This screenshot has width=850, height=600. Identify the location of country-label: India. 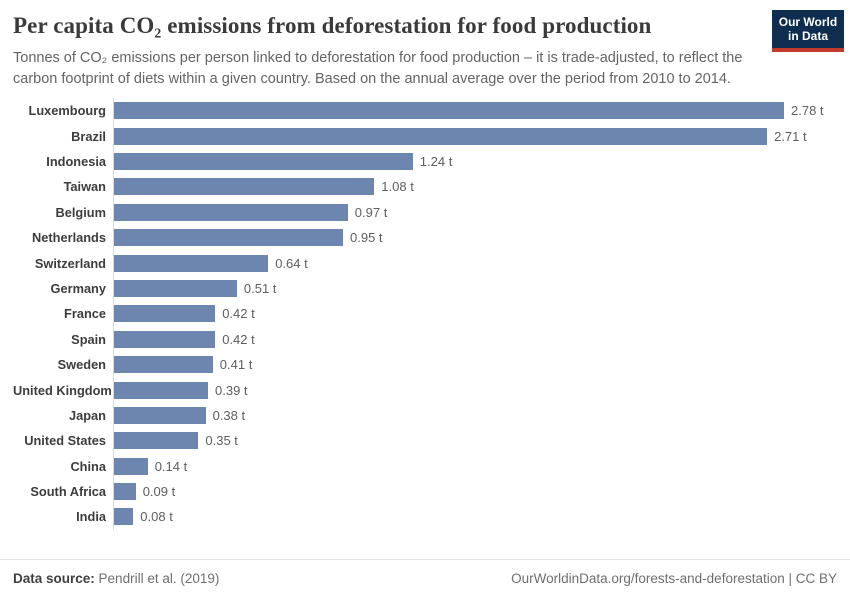
(91, 517).